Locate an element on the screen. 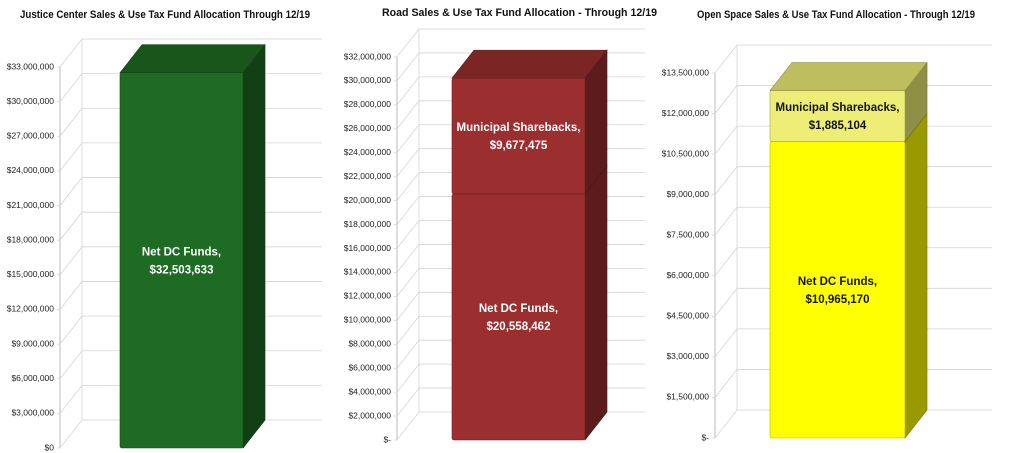 The width and height of the screenshot is (1014, 453). y-tick-label: $22,000,000 is located at coordinates (368, 176).